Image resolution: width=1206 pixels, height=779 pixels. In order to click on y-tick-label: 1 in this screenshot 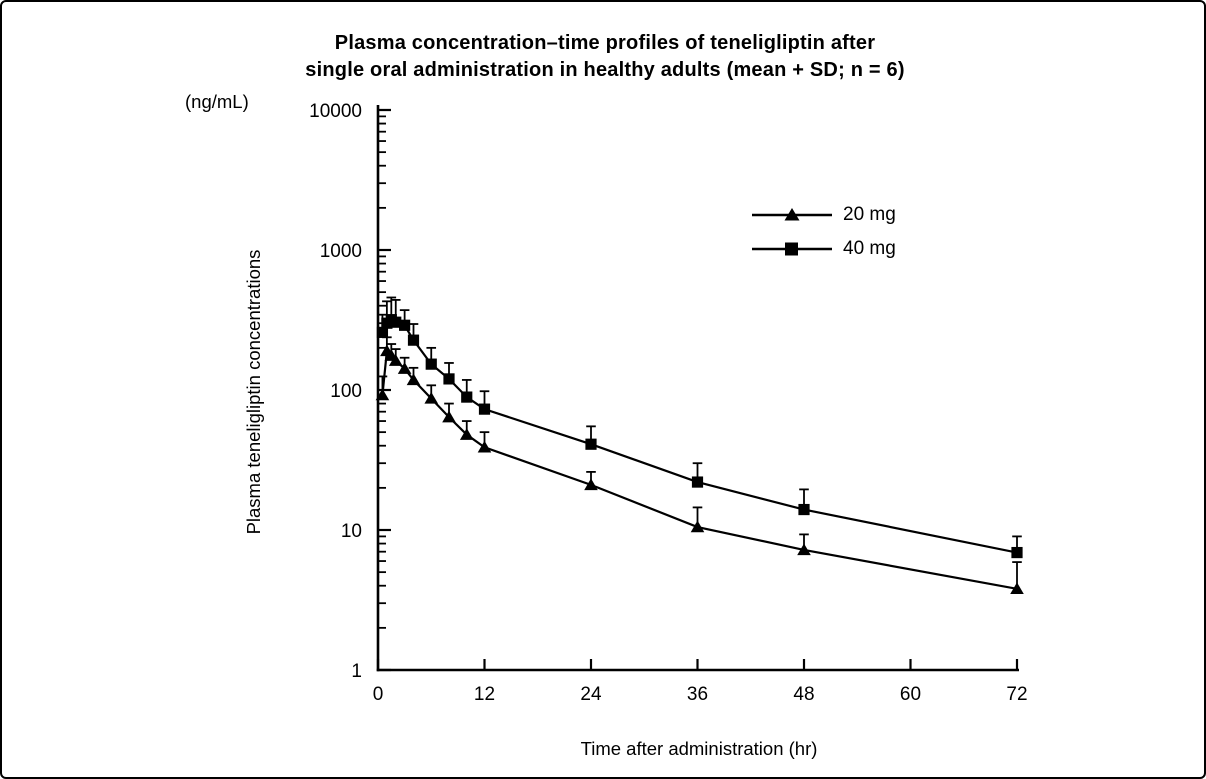, I will do `click(356, 671)`.